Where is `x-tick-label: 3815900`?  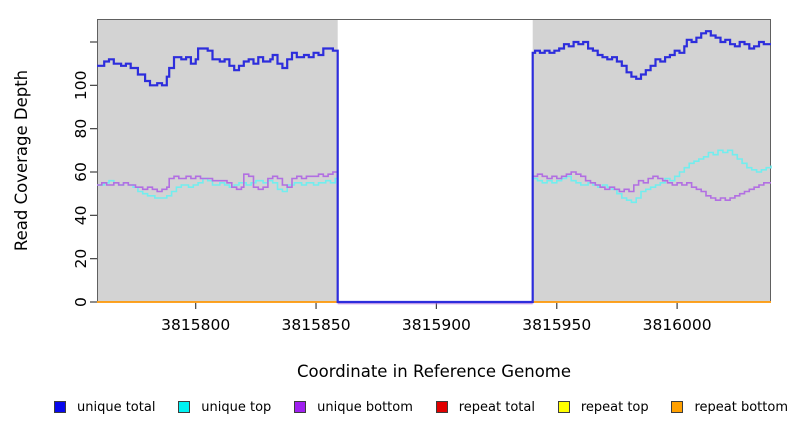 x-tick-label: 3815900 is located at coordinates (436, 325).